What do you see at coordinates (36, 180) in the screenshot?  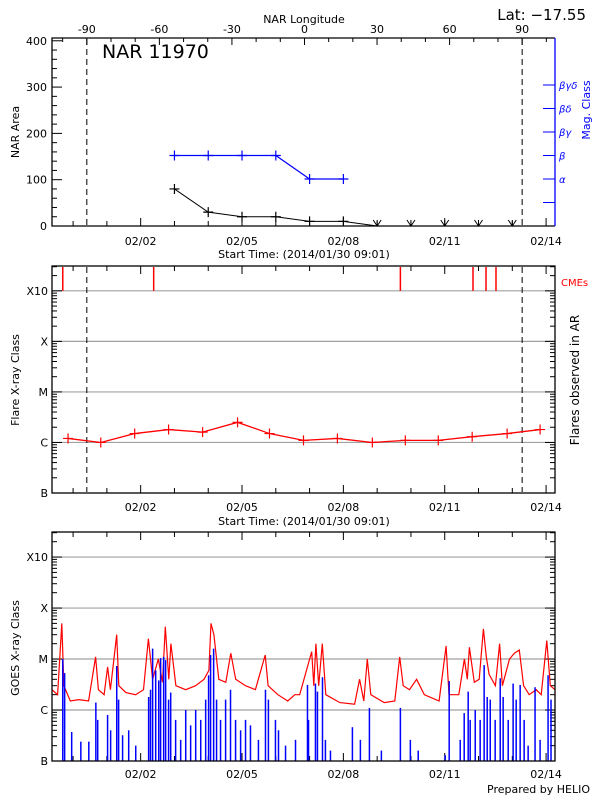 I see `y-tick-label: 100` at bounding box center [36, 180].